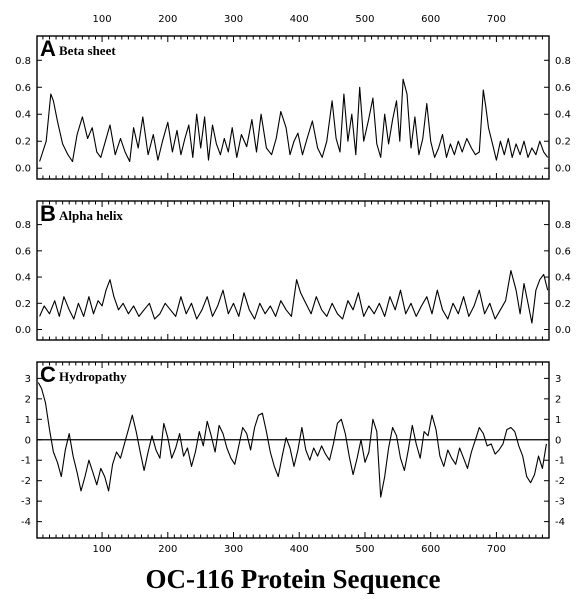 The width and height of the screenshot is (586, 607). I want to click on y-tick-label-left: -4, so click(26, 522).